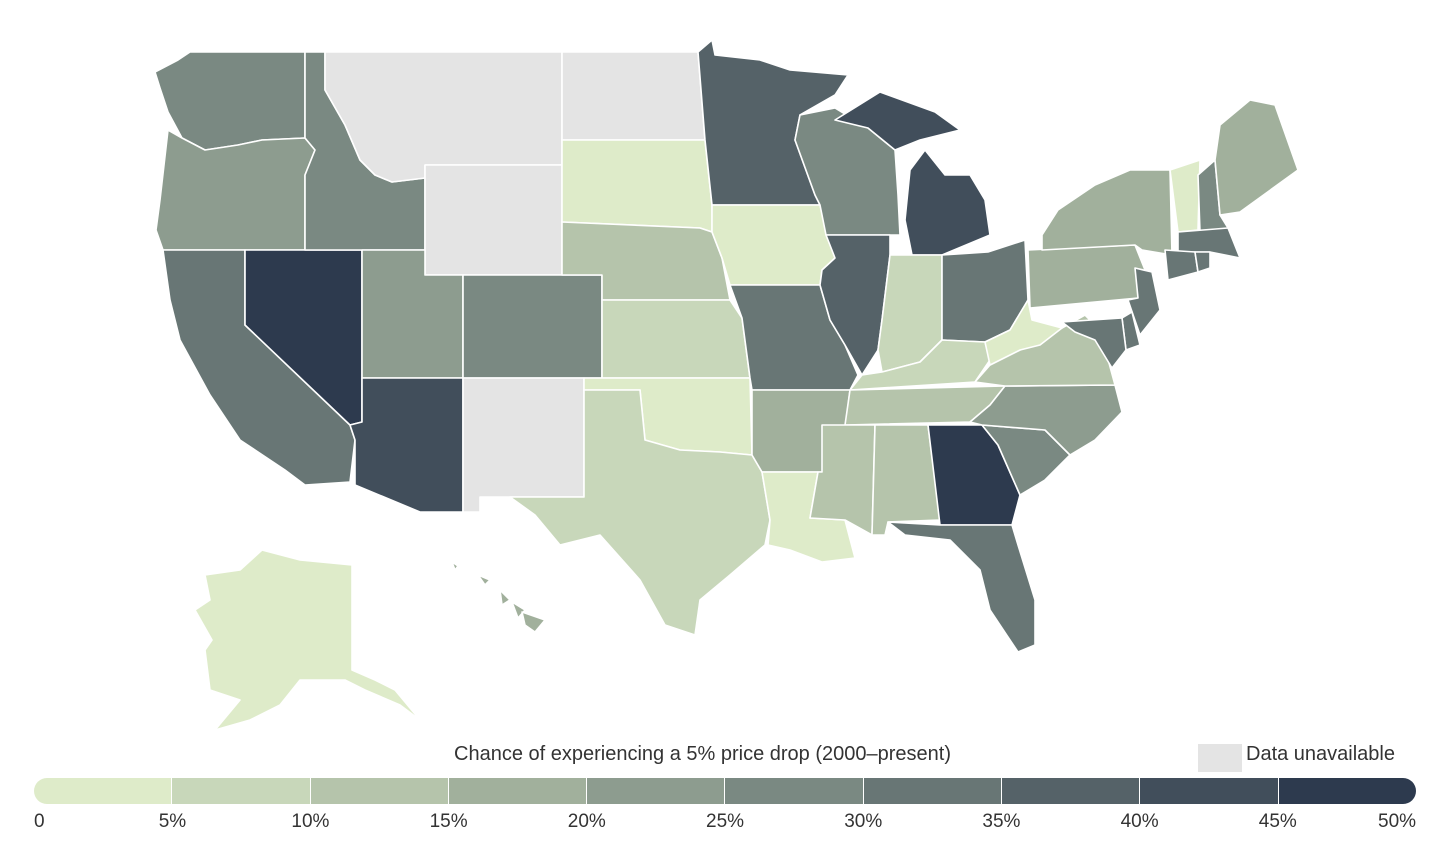  Describe the element at coordinates (1209, 243) in the screenshot. I see `state-massachusetts` at that location.